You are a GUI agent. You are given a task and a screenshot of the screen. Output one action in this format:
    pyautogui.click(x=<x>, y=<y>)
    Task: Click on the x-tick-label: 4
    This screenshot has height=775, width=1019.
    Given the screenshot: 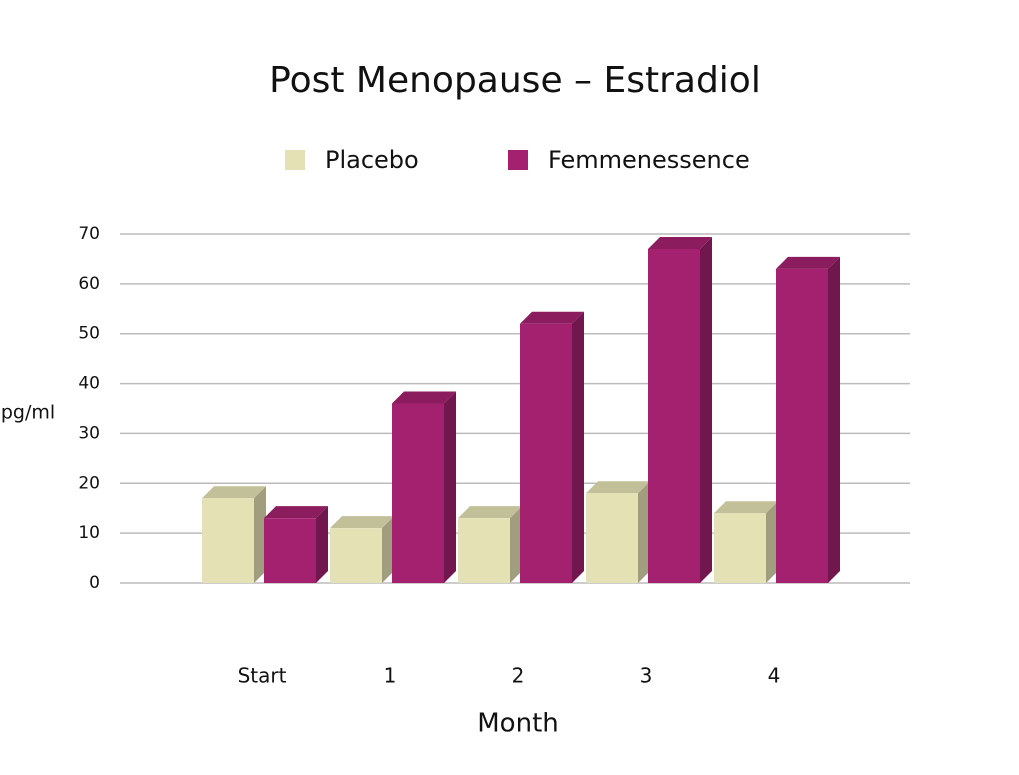 What is the action you would take?
    pyautogui.click(x=774, y=676)
    